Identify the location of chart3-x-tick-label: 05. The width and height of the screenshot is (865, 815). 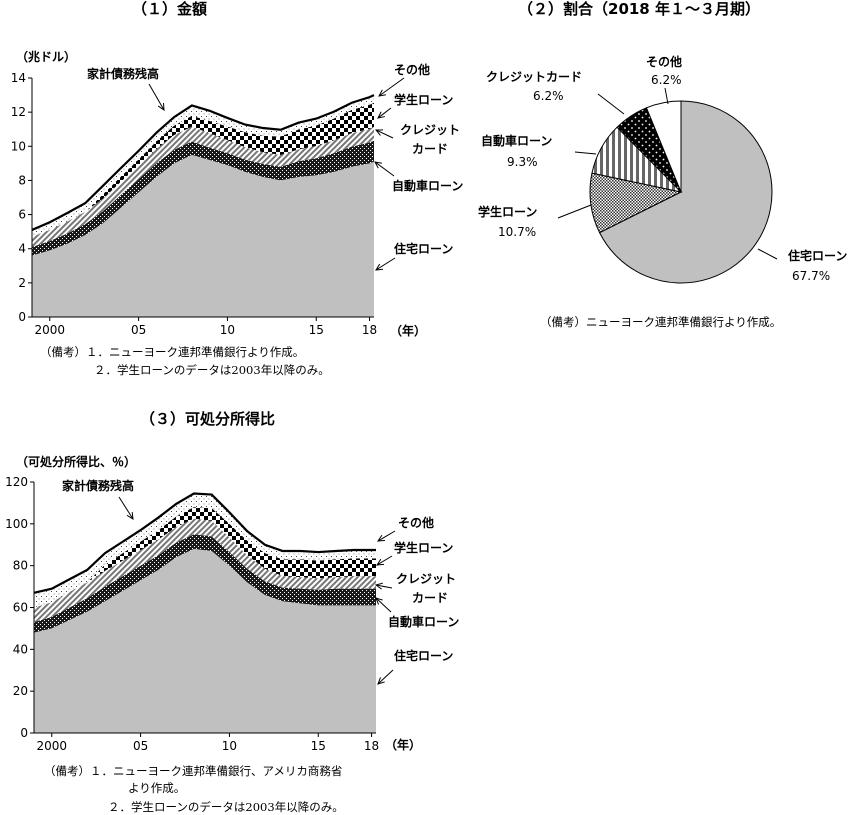
(140, 746).